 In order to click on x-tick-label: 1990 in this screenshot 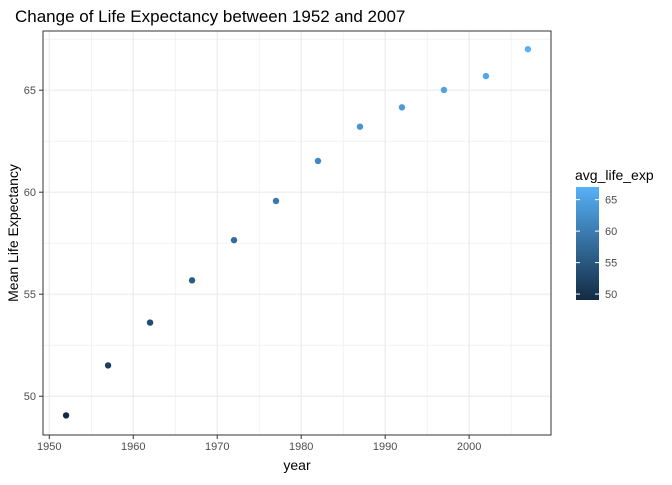, I will do `click(385, 447)`.